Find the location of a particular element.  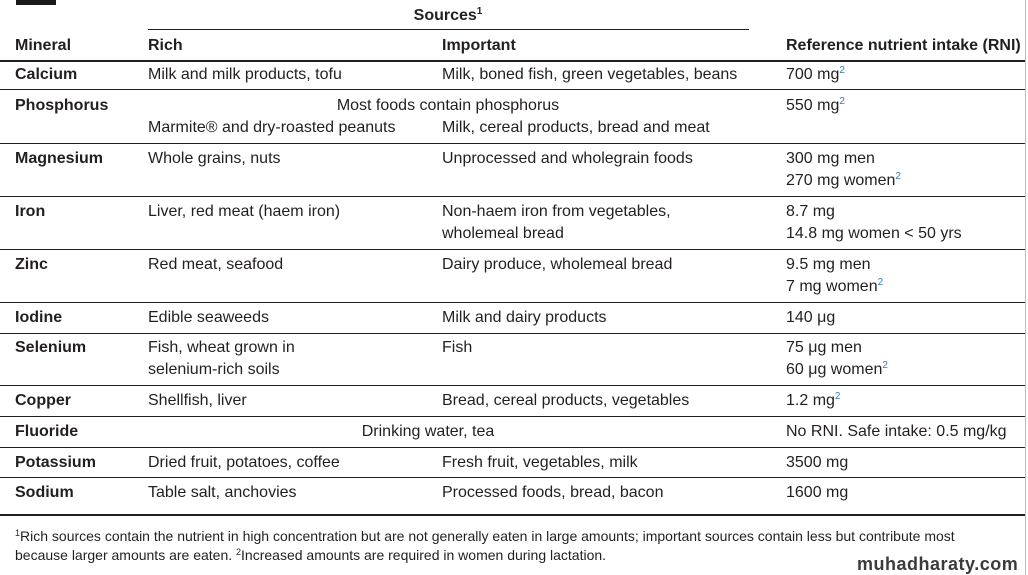

frame-border is located at coordinates (1025, 287).